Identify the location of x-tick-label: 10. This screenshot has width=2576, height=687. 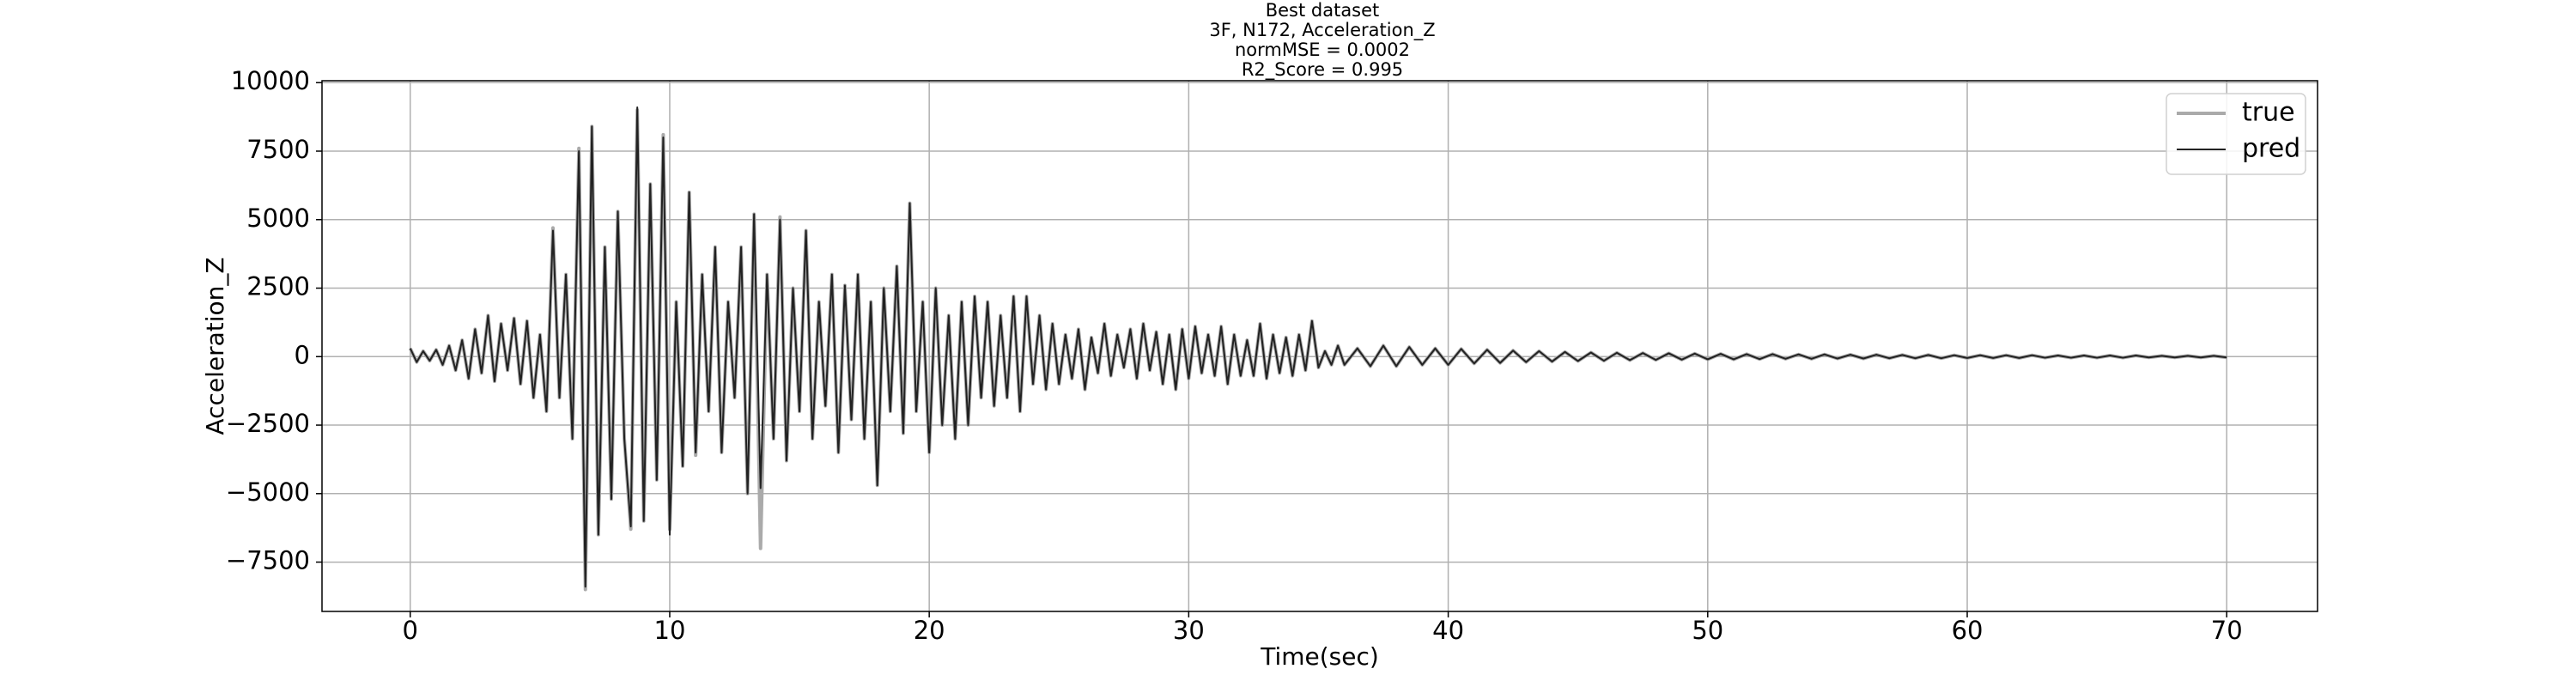
(670, 630).